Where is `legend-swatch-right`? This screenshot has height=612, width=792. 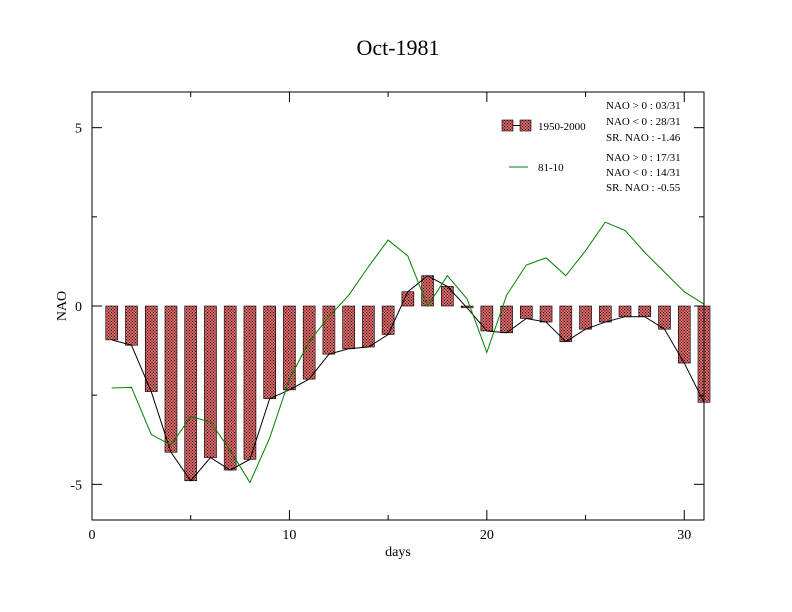
legend-swatch-right is located at coordinates (525, 125).